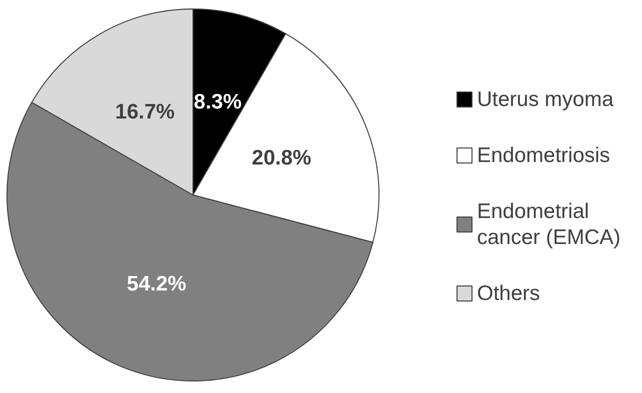 This screenshot has height=393, width=642. What do you see at coordinates (508, 293) in the screenshot?
I see `legend-label: Others` at bounding box center [508, 293].